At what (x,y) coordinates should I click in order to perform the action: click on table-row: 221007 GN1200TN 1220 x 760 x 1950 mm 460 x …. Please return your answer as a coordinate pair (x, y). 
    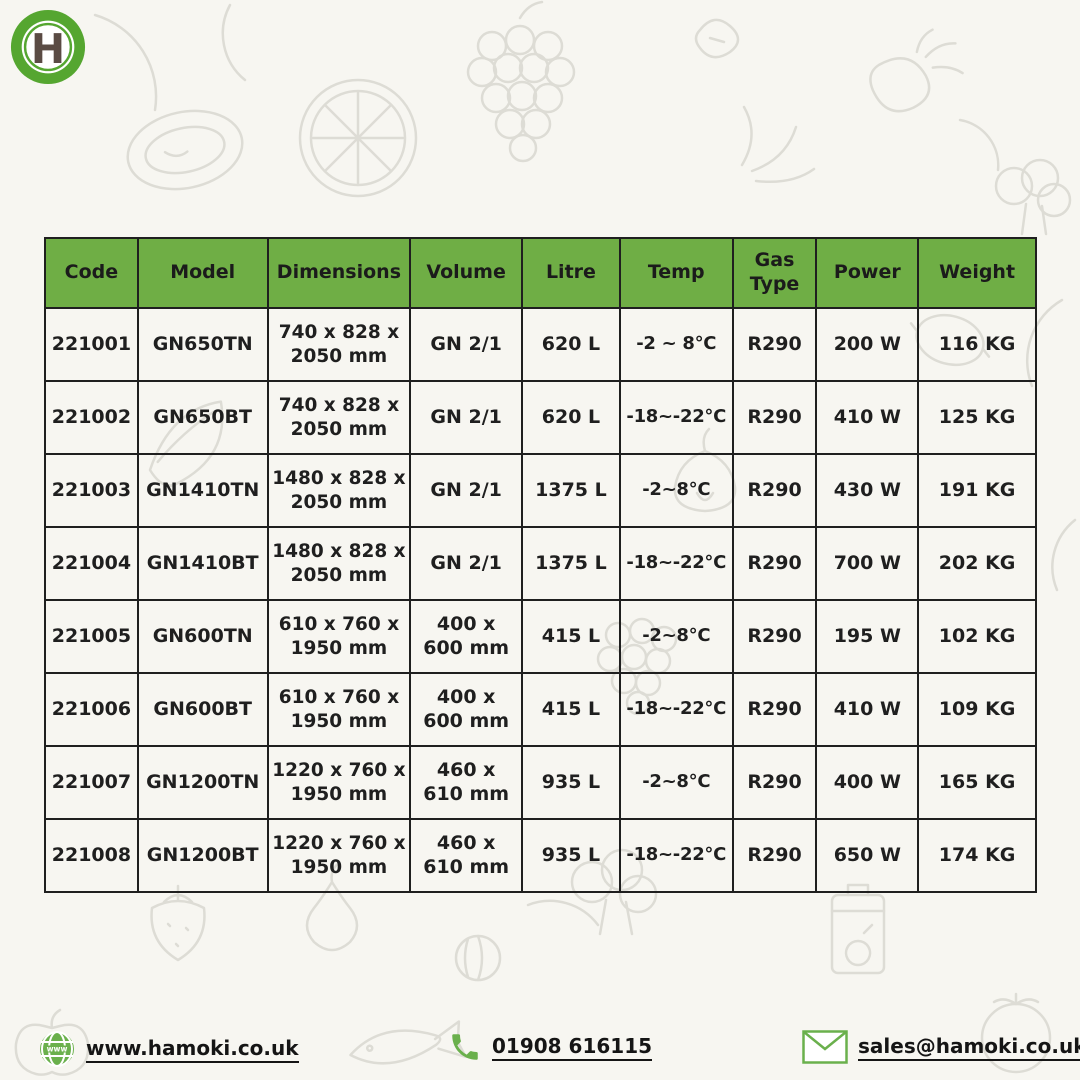
    Looking at the image, I should click on (540, 782).